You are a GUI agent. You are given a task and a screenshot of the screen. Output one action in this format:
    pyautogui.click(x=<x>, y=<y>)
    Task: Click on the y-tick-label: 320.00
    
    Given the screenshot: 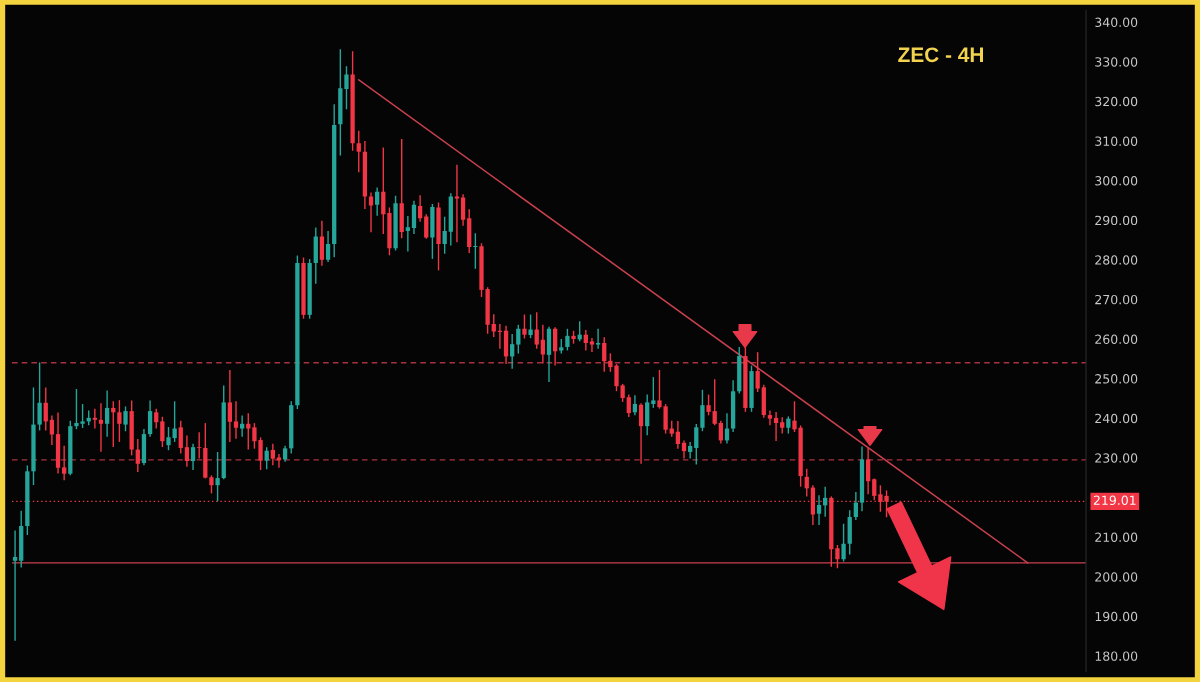 What is the action you would take?
    pyautogui.click(x=1116, y=101)
    